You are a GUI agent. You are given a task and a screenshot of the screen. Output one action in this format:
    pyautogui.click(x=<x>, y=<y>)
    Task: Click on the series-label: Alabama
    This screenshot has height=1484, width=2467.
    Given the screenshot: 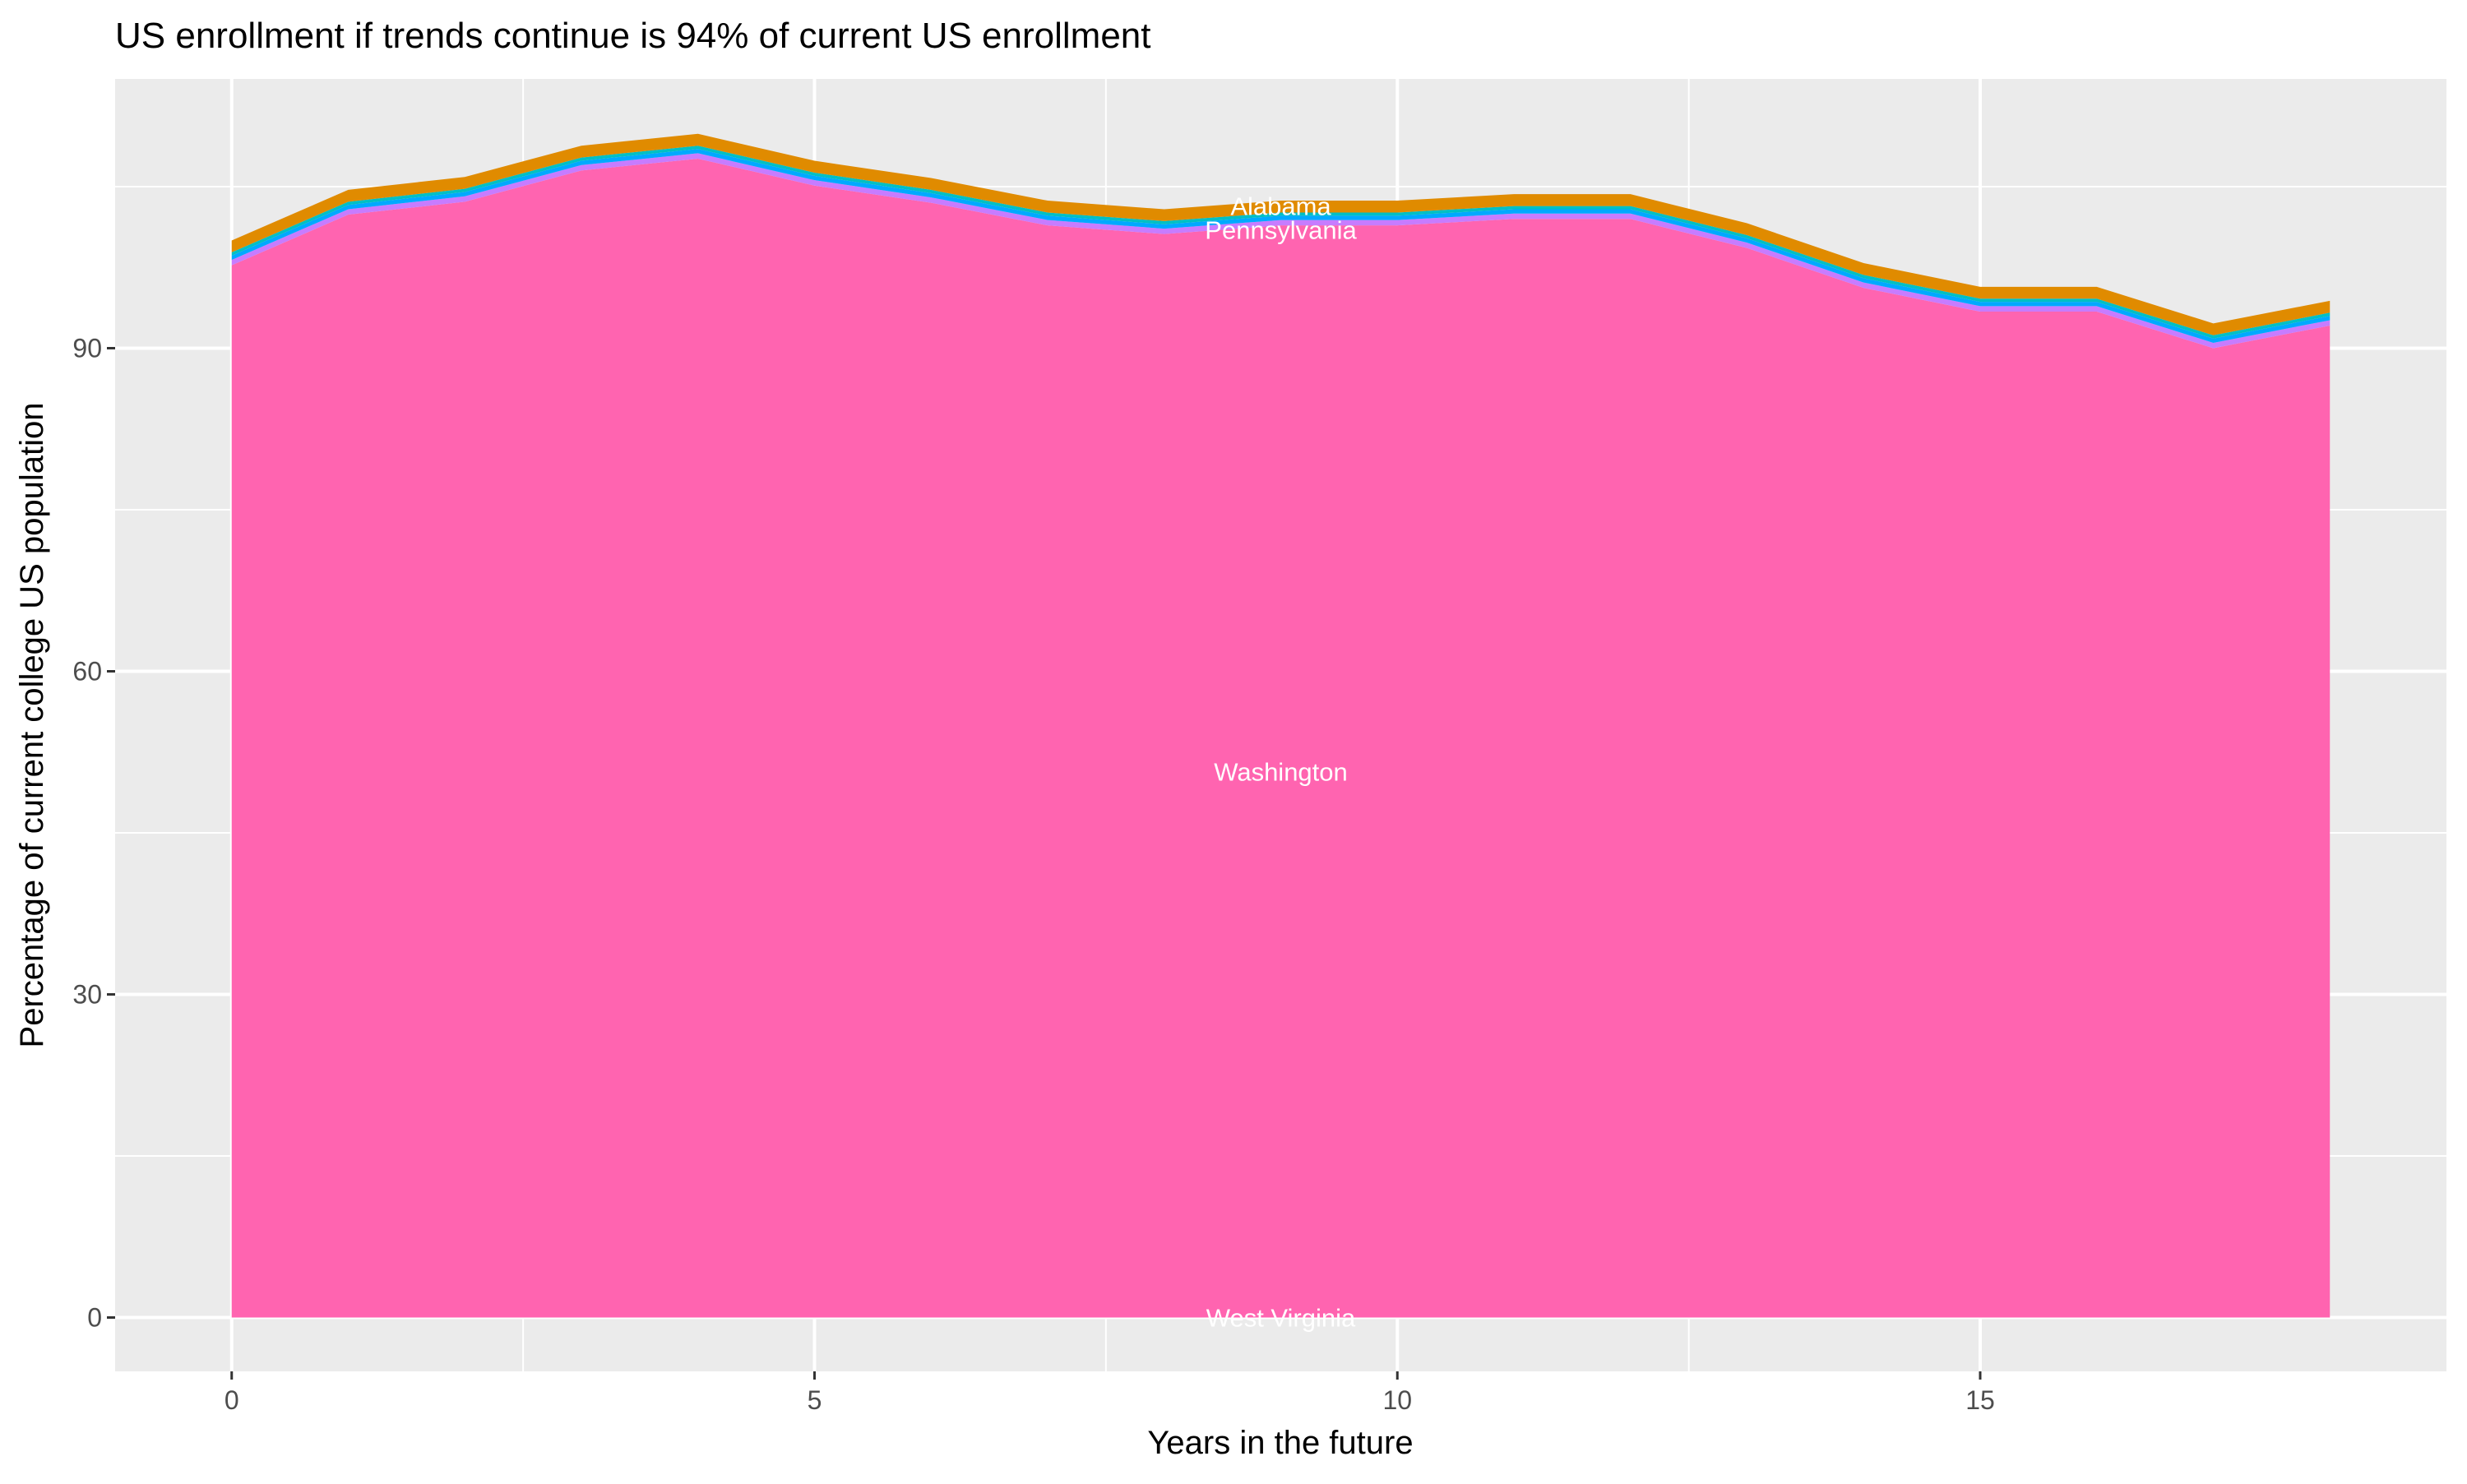 What is the action you would take?
    pyautogui.click(x=1280, y=207)
    